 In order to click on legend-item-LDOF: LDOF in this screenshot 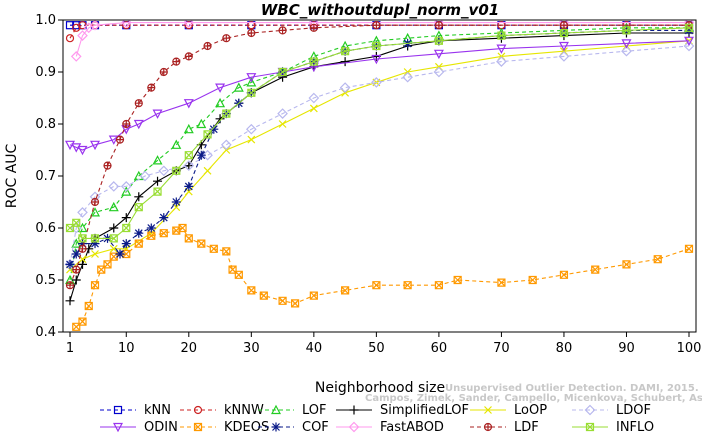, I will do `click(611, 410)`.